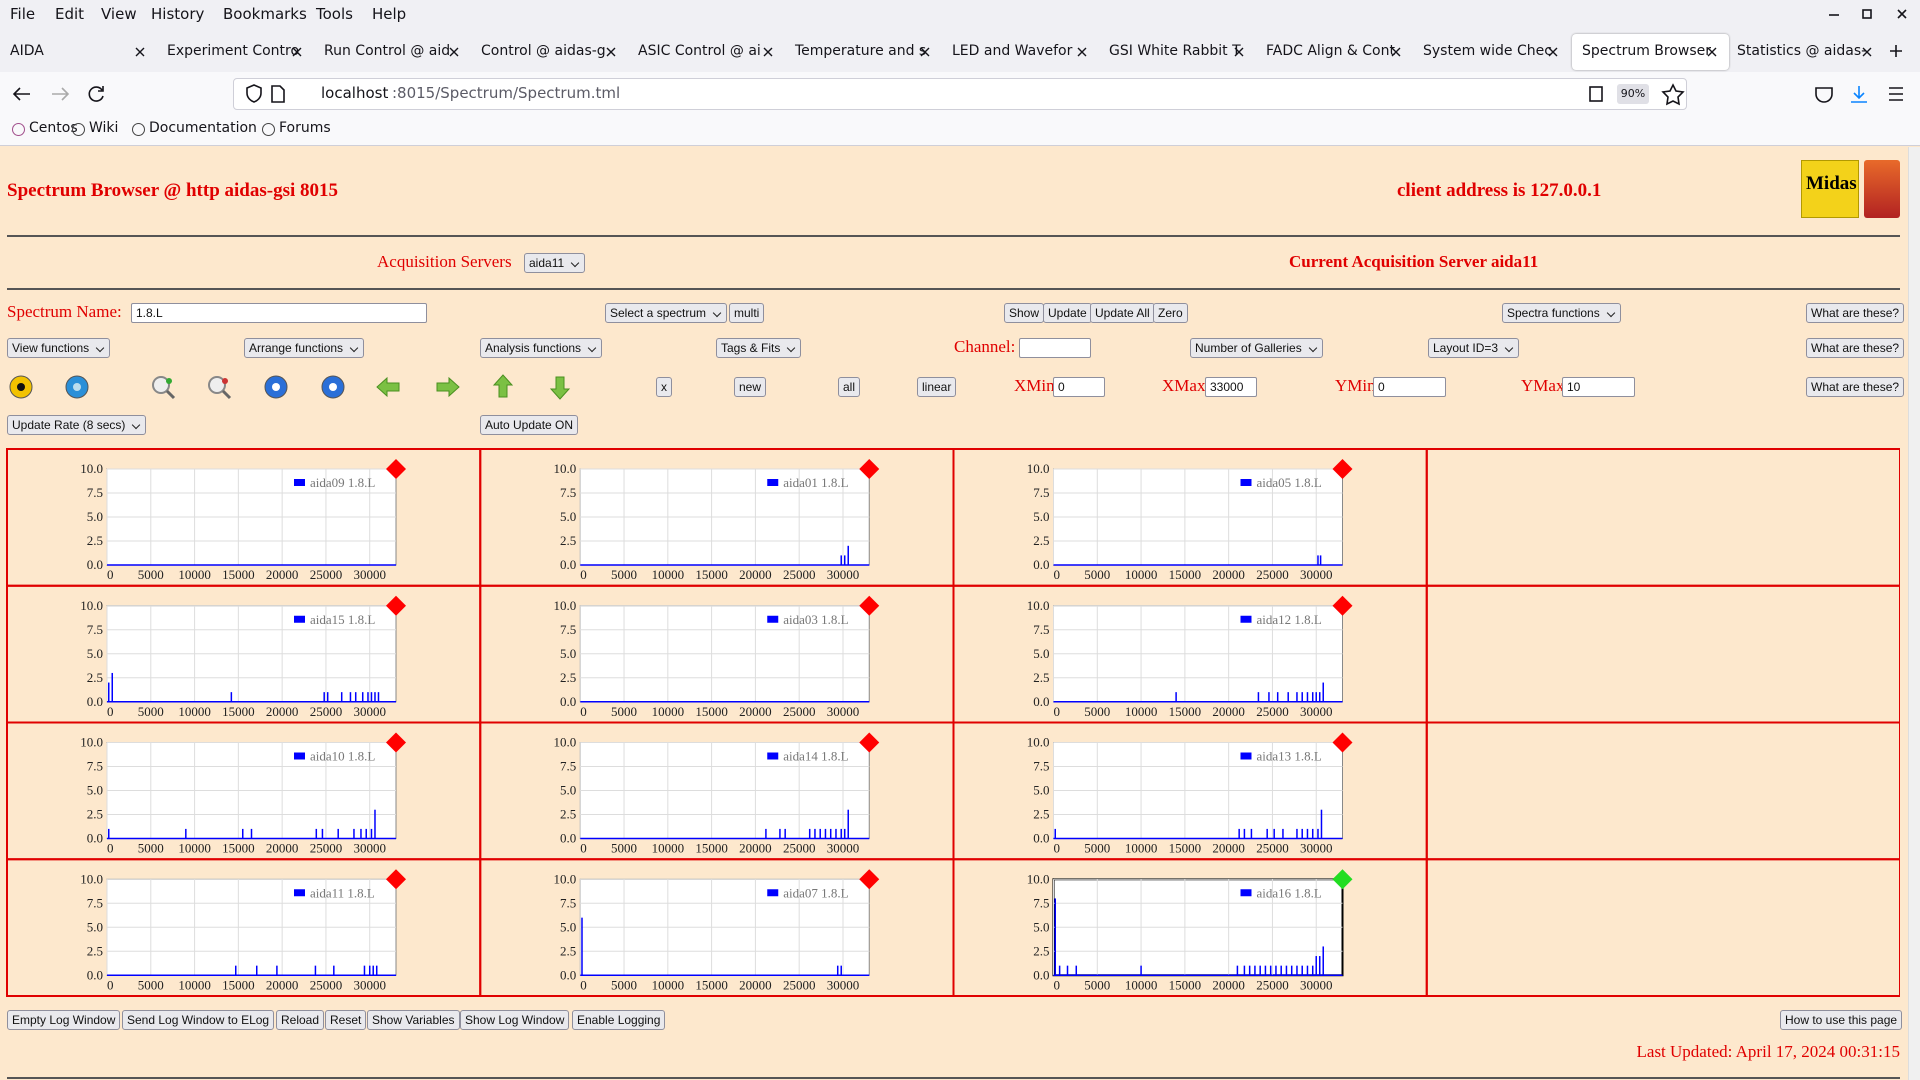  What do you see at coordinates (413, 1020) in the screenshot?
I see `button: Show Variables` at bounding box center [413, 1020].